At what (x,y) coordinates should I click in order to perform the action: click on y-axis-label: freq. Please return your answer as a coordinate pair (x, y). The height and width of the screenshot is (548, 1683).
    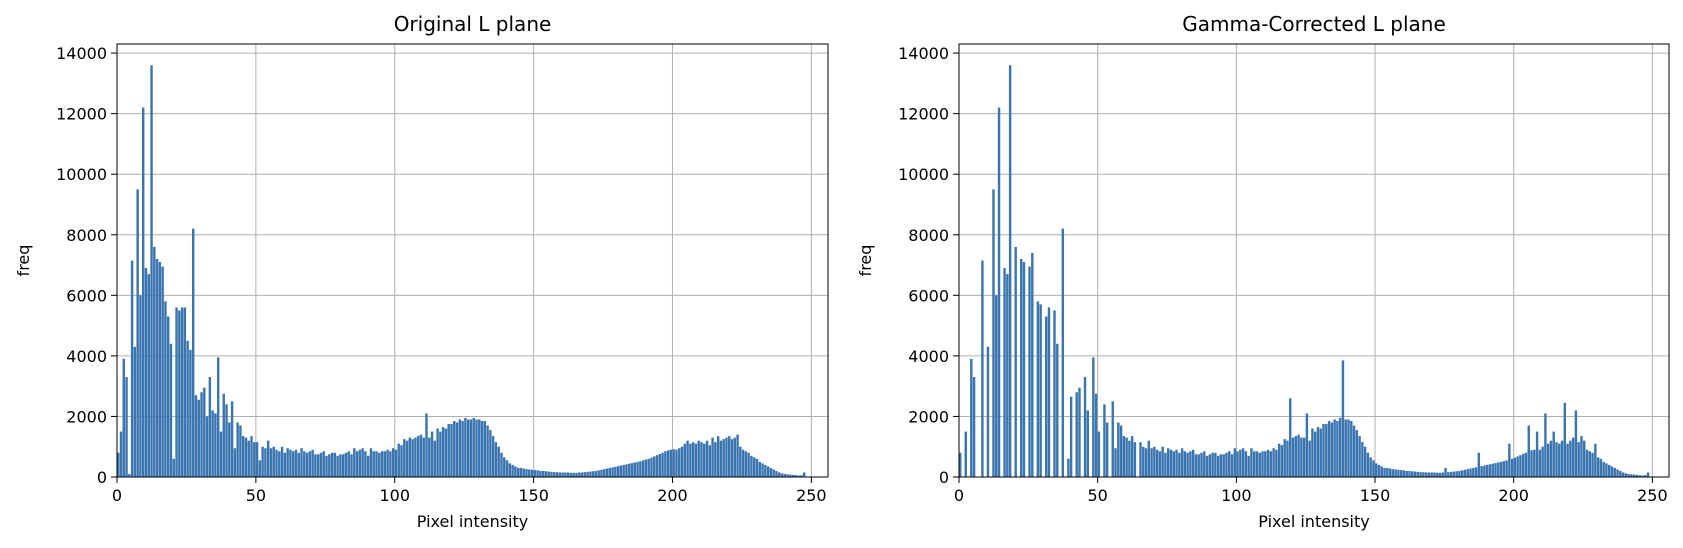
    Looking at the image, I should click on (865, 261).